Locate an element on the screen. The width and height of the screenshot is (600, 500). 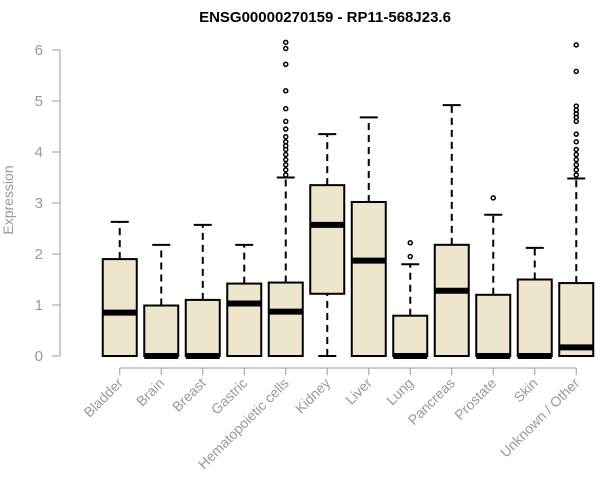
x-tick-label: Liver is located at coordinates (358, 391).